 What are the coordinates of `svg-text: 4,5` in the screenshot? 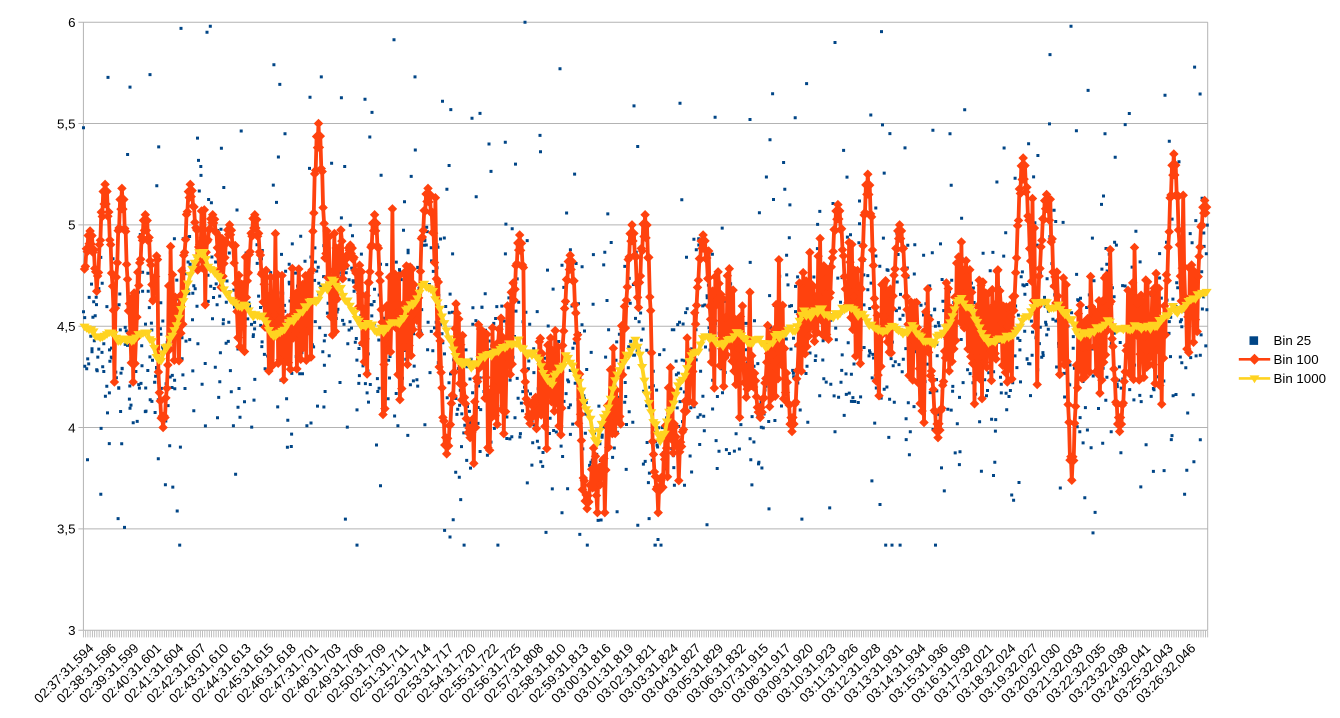 It's located at (66, 326).